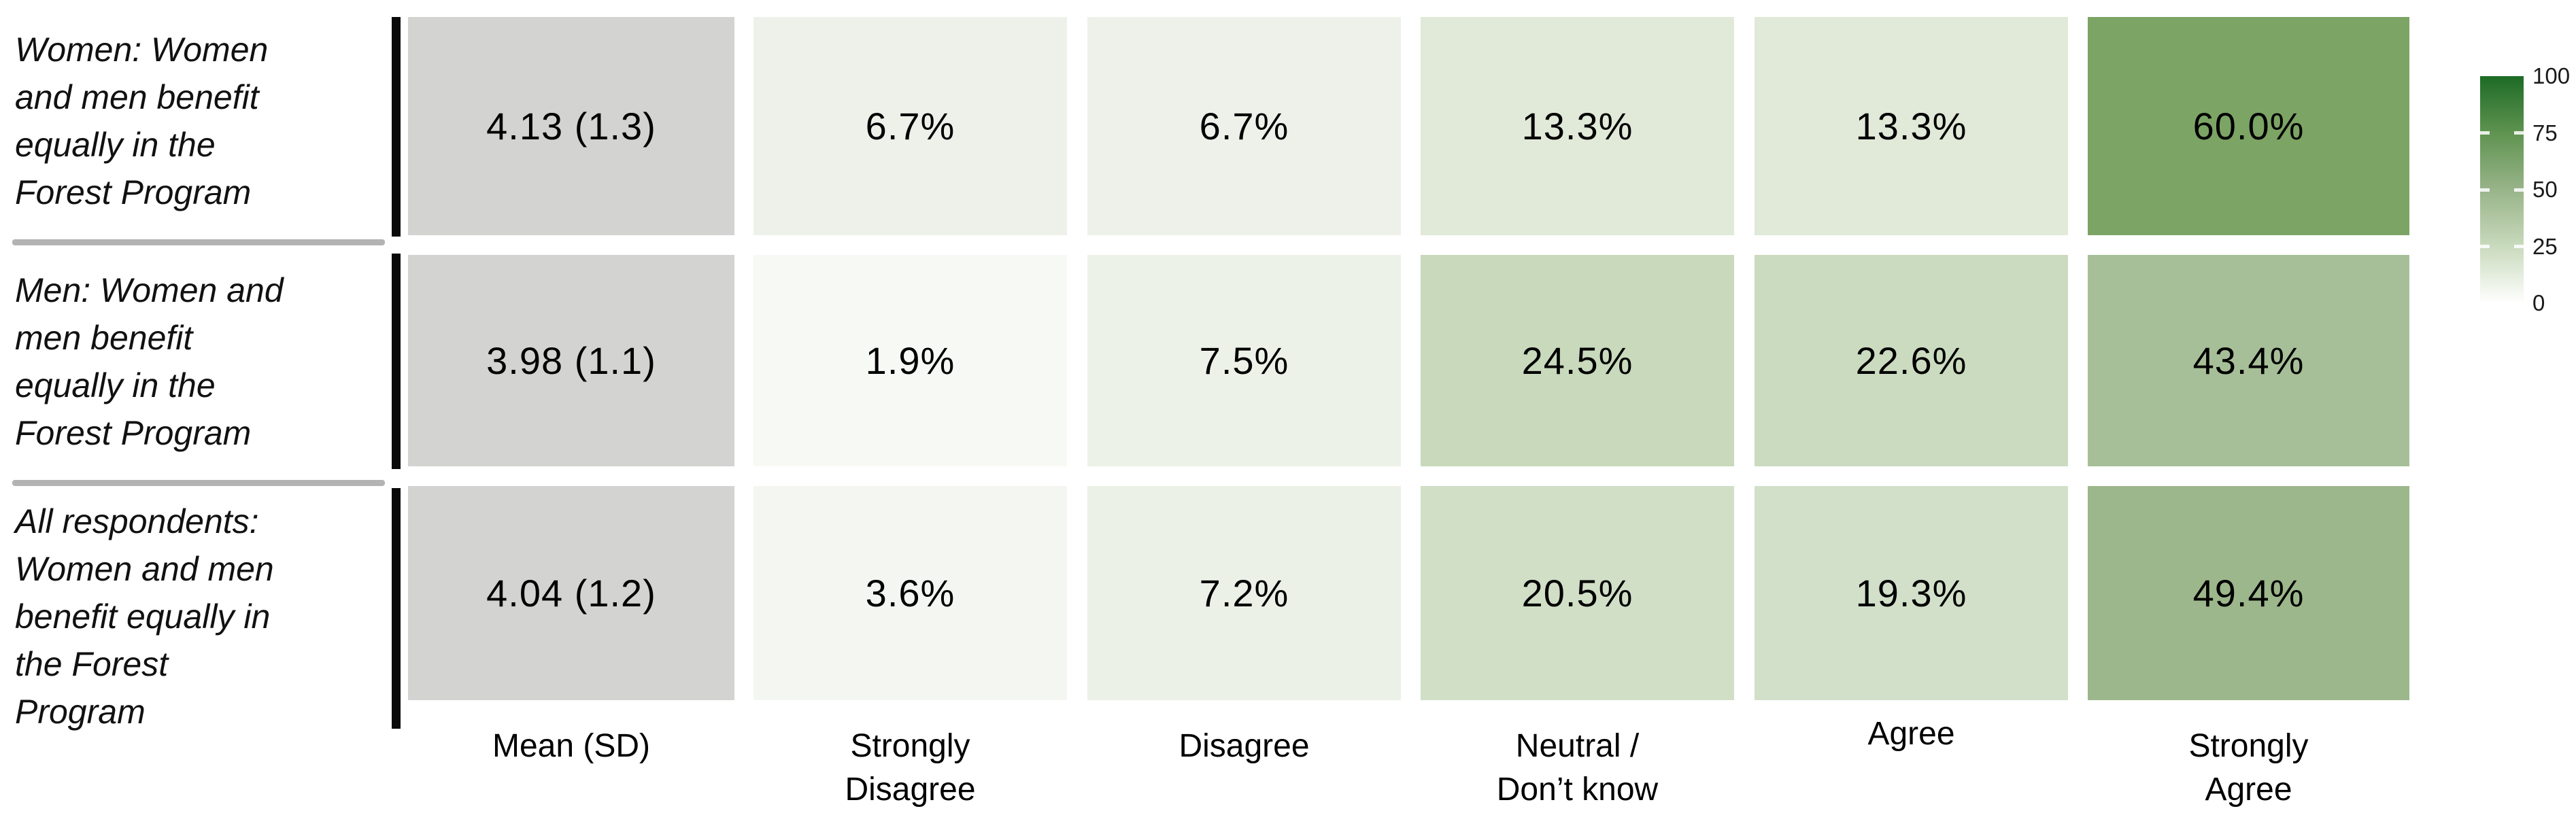  What do you see at coordinates (571, 126) in the screenshot?
I see `cell-row1-col1: 4.13 (1.3)` at bounding box center [571, 126].